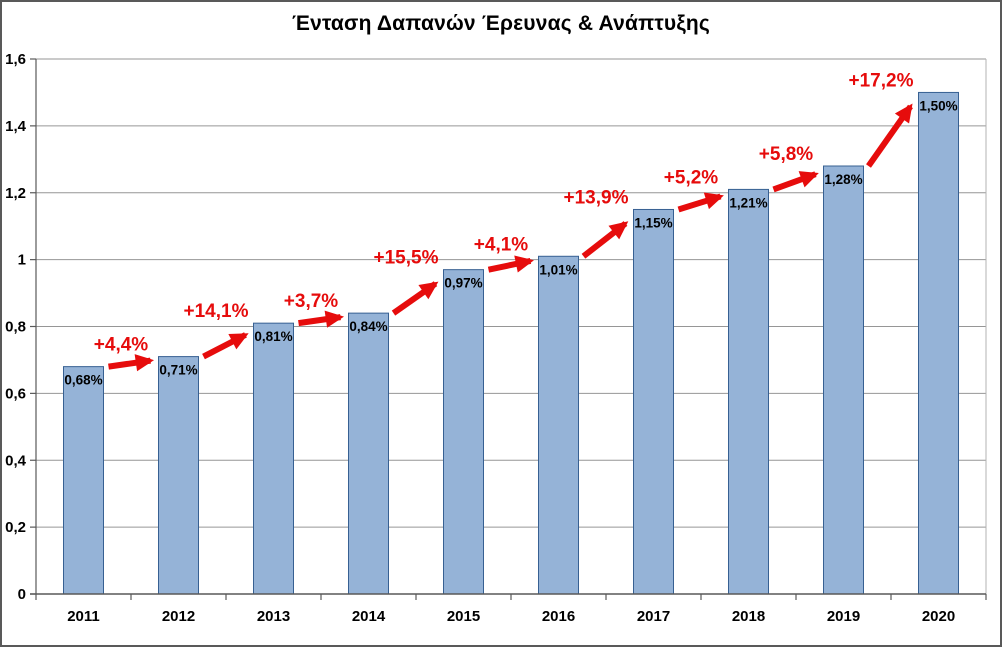 The height and width of the screenshot is (647, 1002). Describe the element at coordinates (881, 80) in the screenshot. I see `growth-label: +17,2%` at that location.